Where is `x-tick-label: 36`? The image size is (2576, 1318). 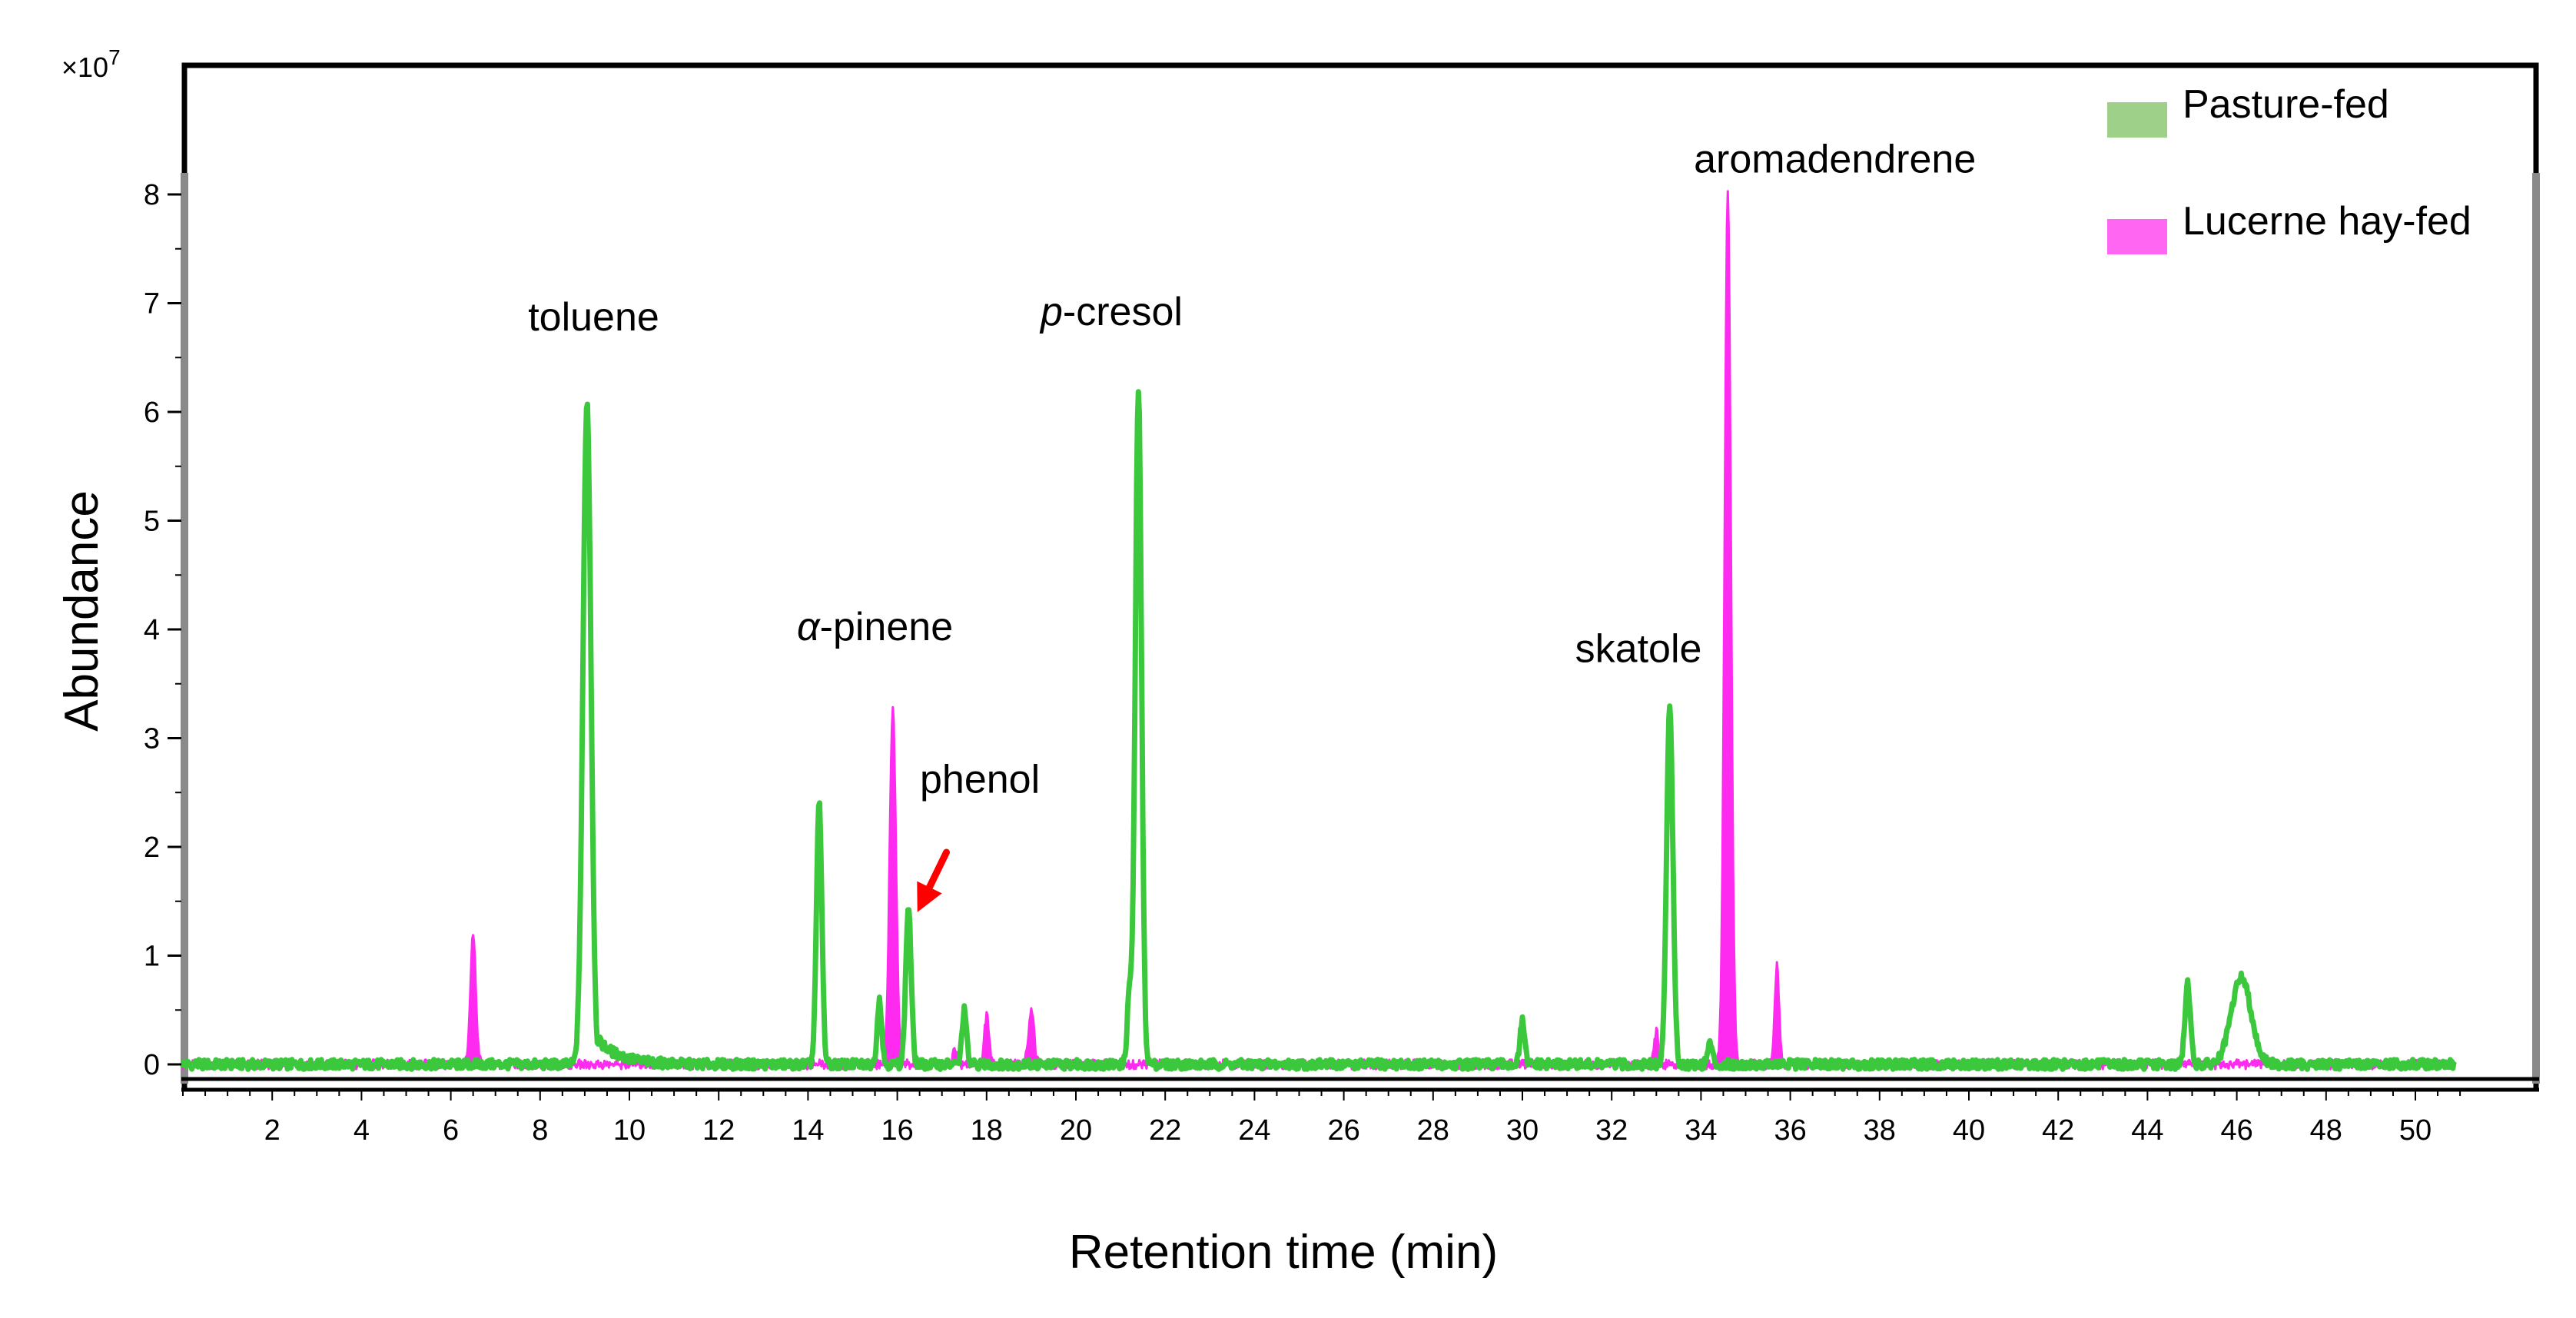 x-tick-label: 36 is located at coordinates (1790, 1130).